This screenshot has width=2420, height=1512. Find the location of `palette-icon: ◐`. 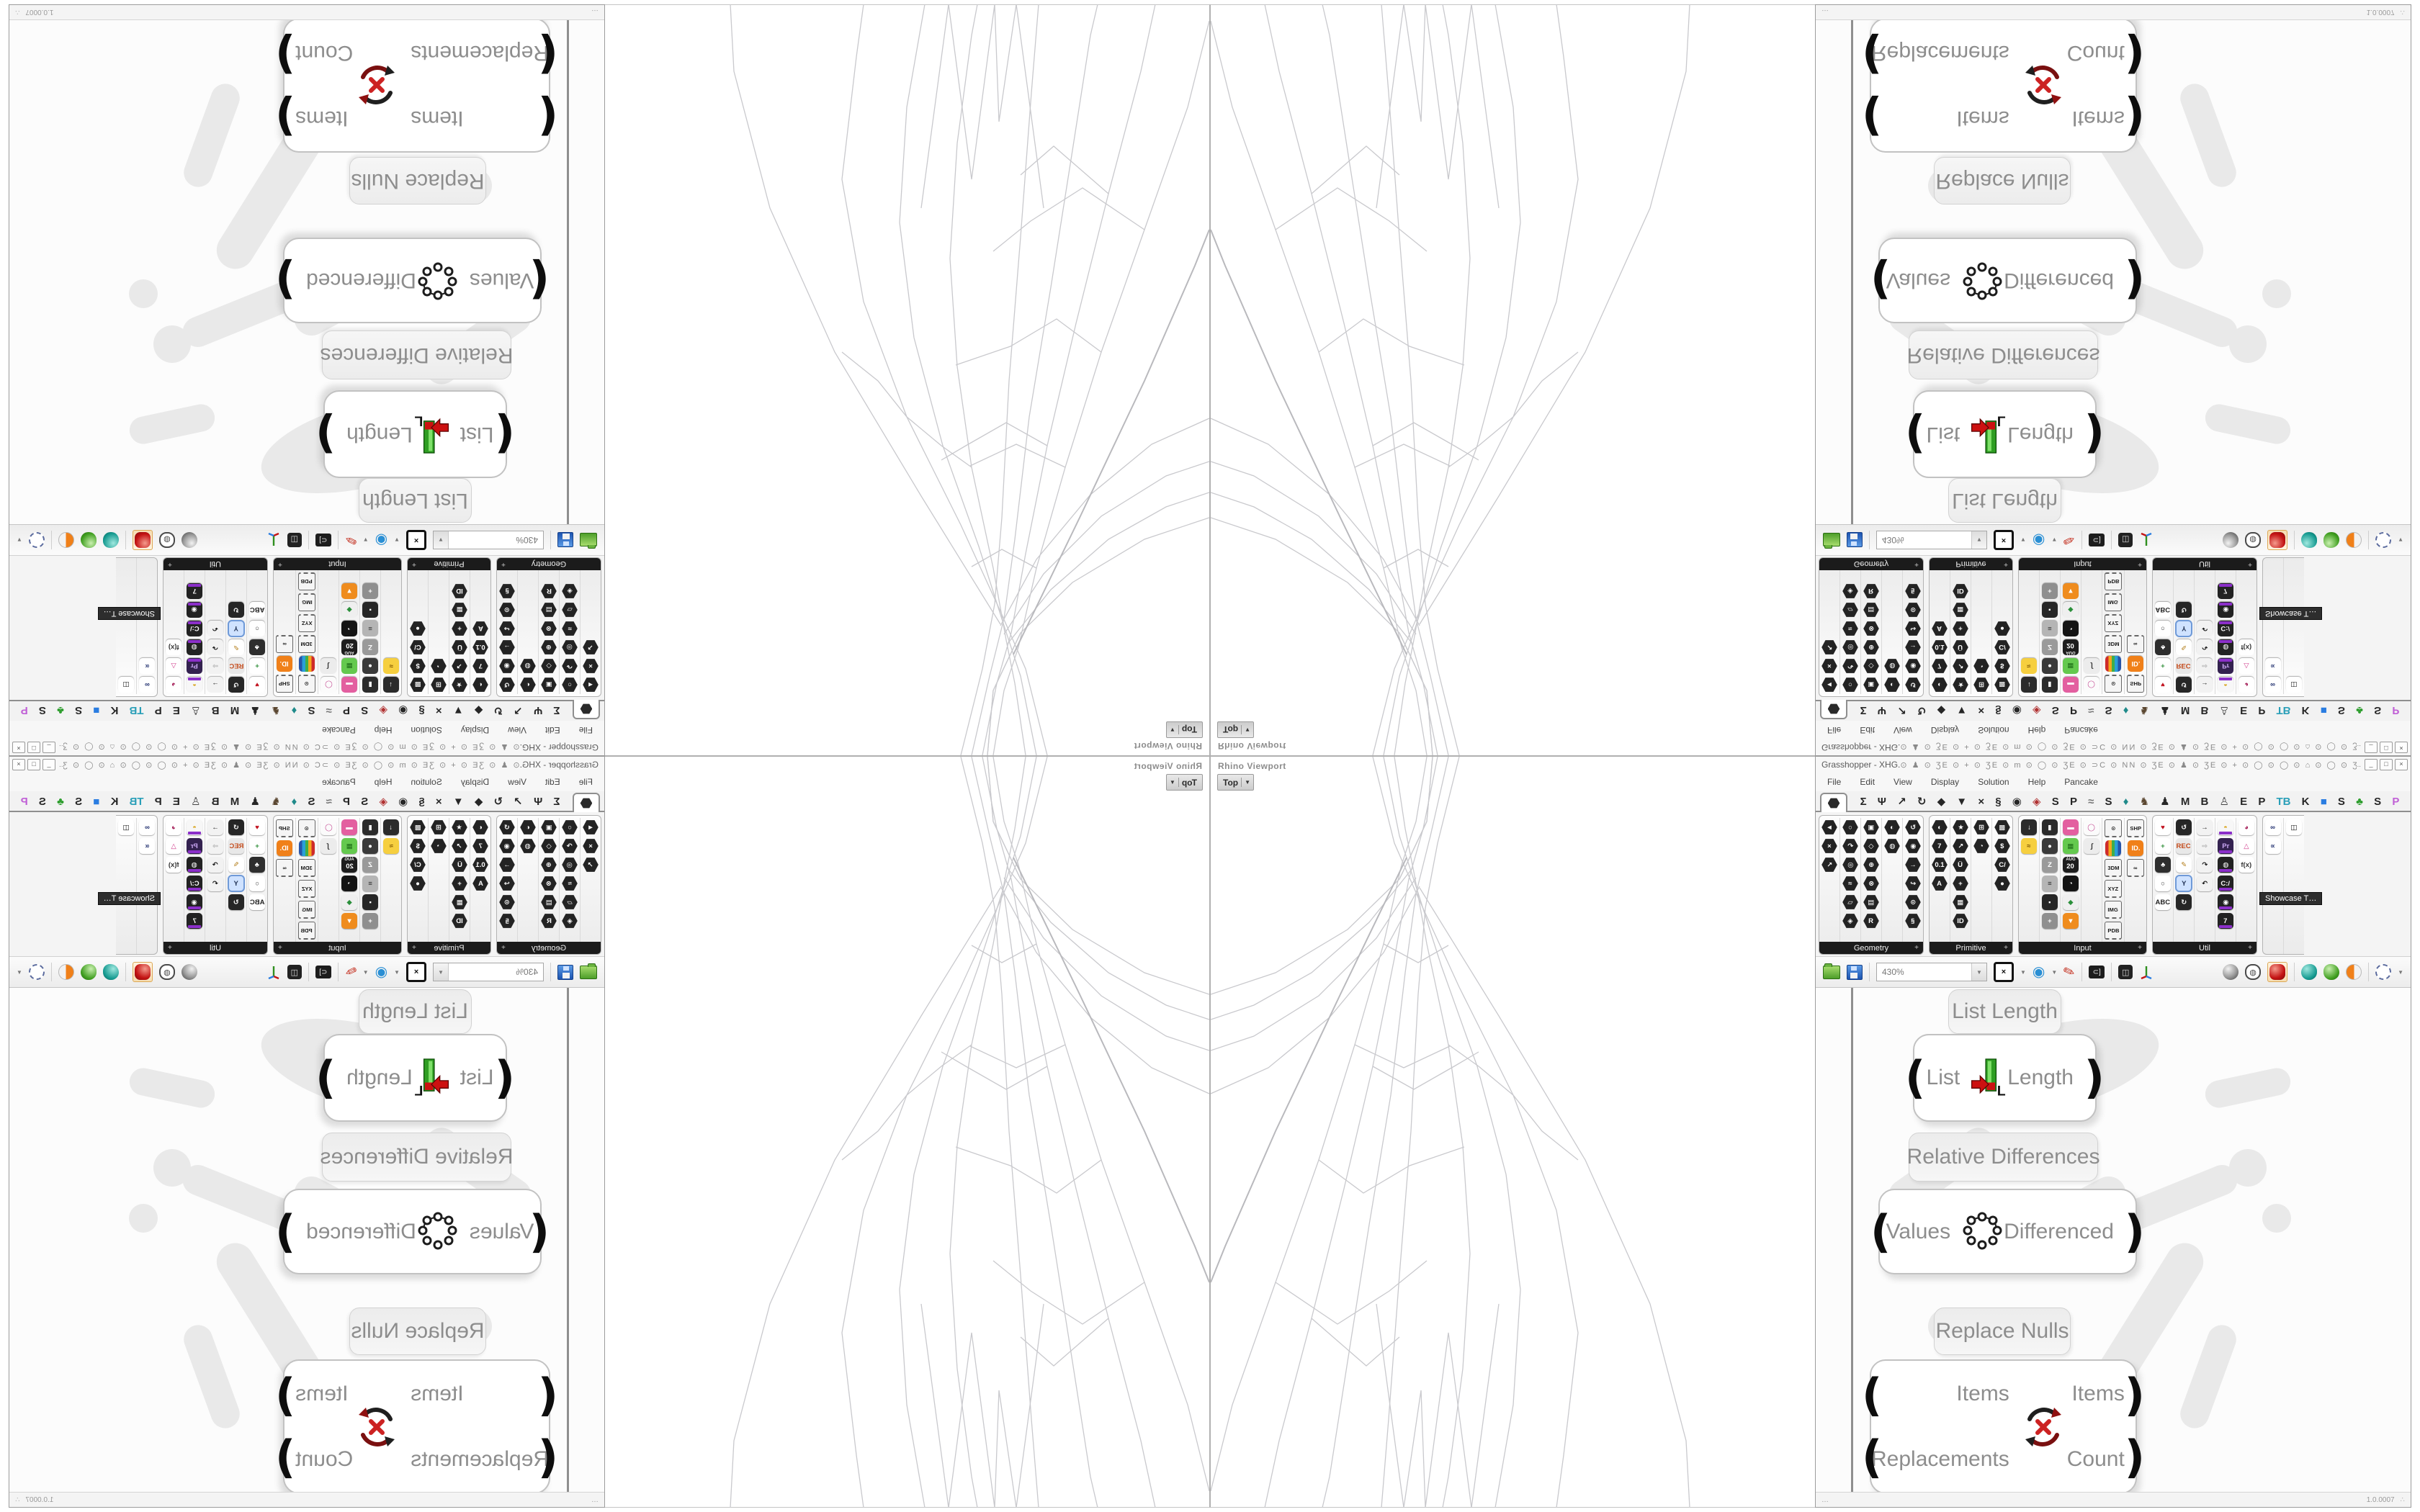

palette-icon: ◐ is located at coordinates (1940, 827).